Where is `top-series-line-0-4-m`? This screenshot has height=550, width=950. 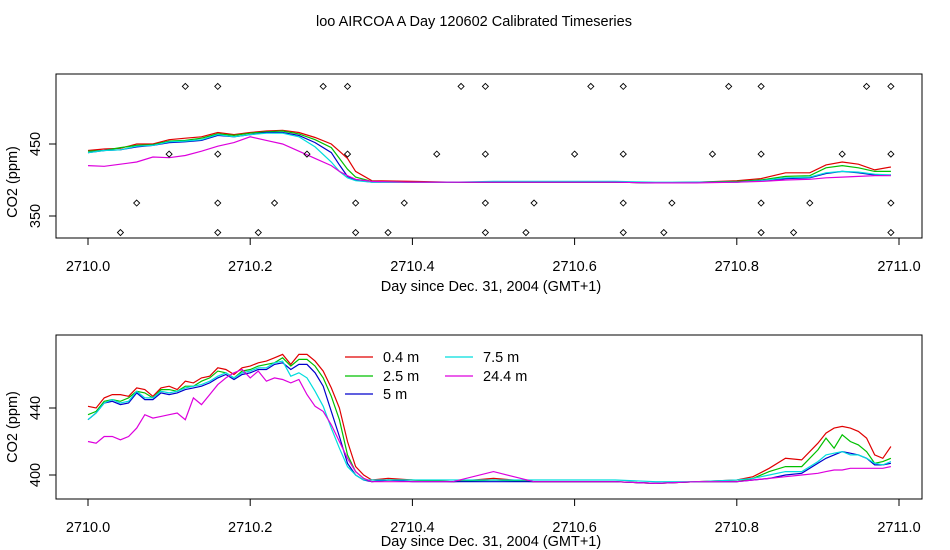
top-series-line-0-4-m is located at coordinates (489, 156).